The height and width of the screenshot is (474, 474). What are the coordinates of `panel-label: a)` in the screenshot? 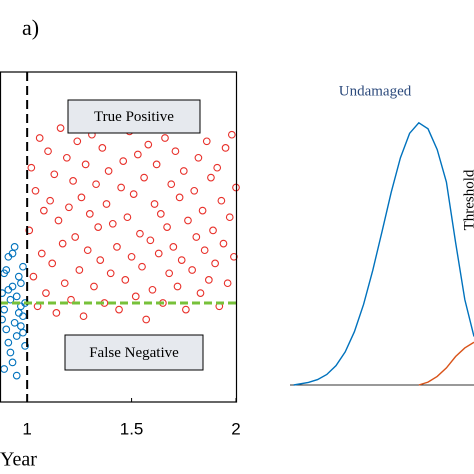 It's located at (30, 27).